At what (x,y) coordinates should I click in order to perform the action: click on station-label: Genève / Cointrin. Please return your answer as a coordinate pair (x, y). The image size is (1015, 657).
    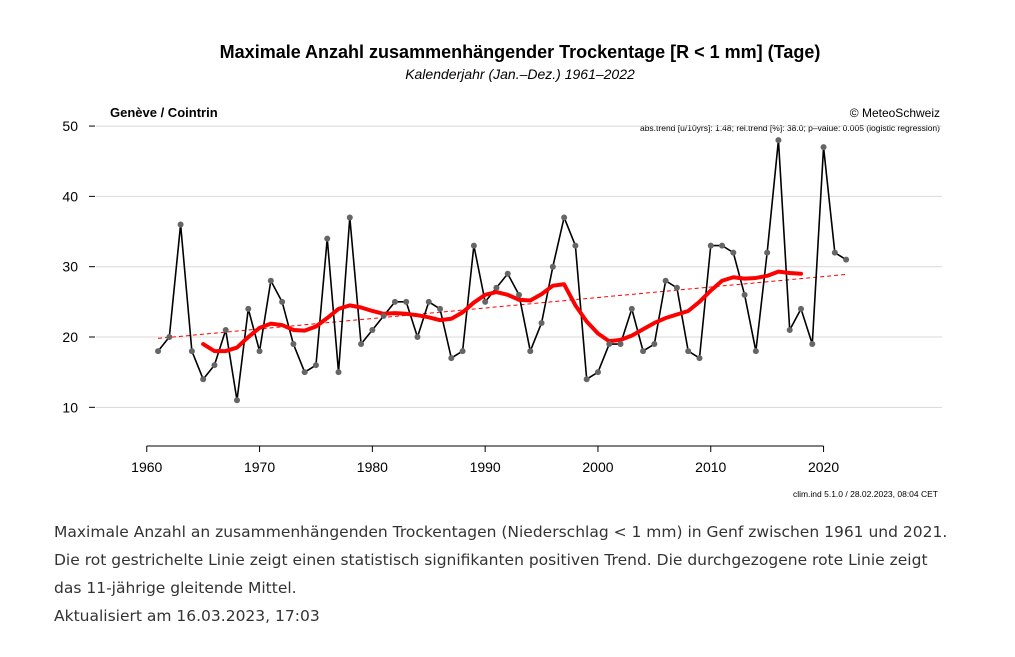
    Looking at the image, I should click on (164, 112).